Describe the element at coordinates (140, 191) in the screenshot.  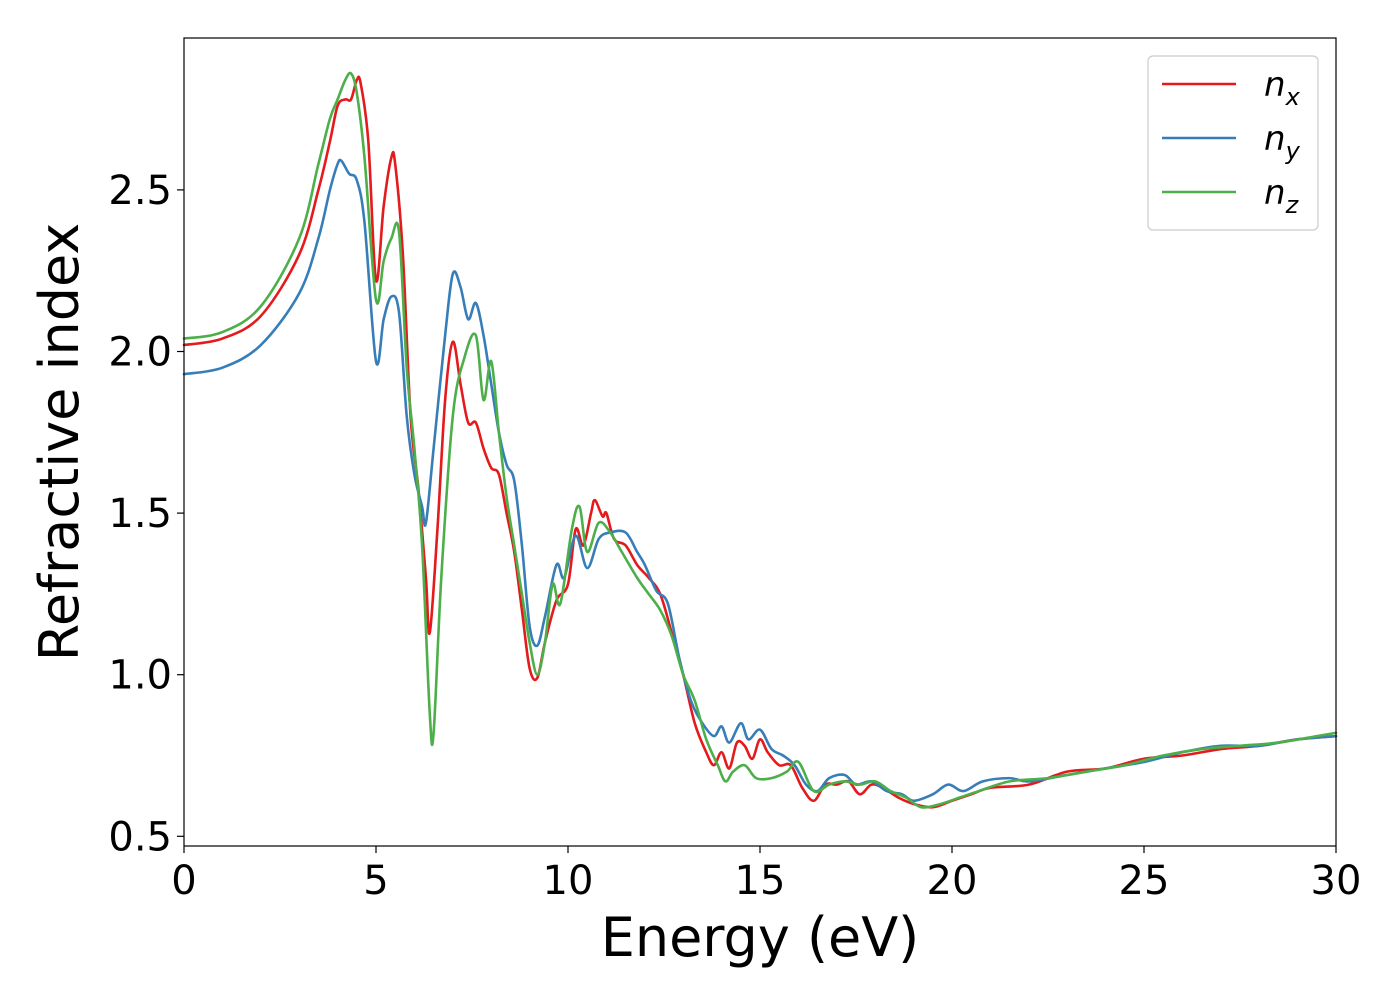
I see `y-tick-label: 2.5` at that location.